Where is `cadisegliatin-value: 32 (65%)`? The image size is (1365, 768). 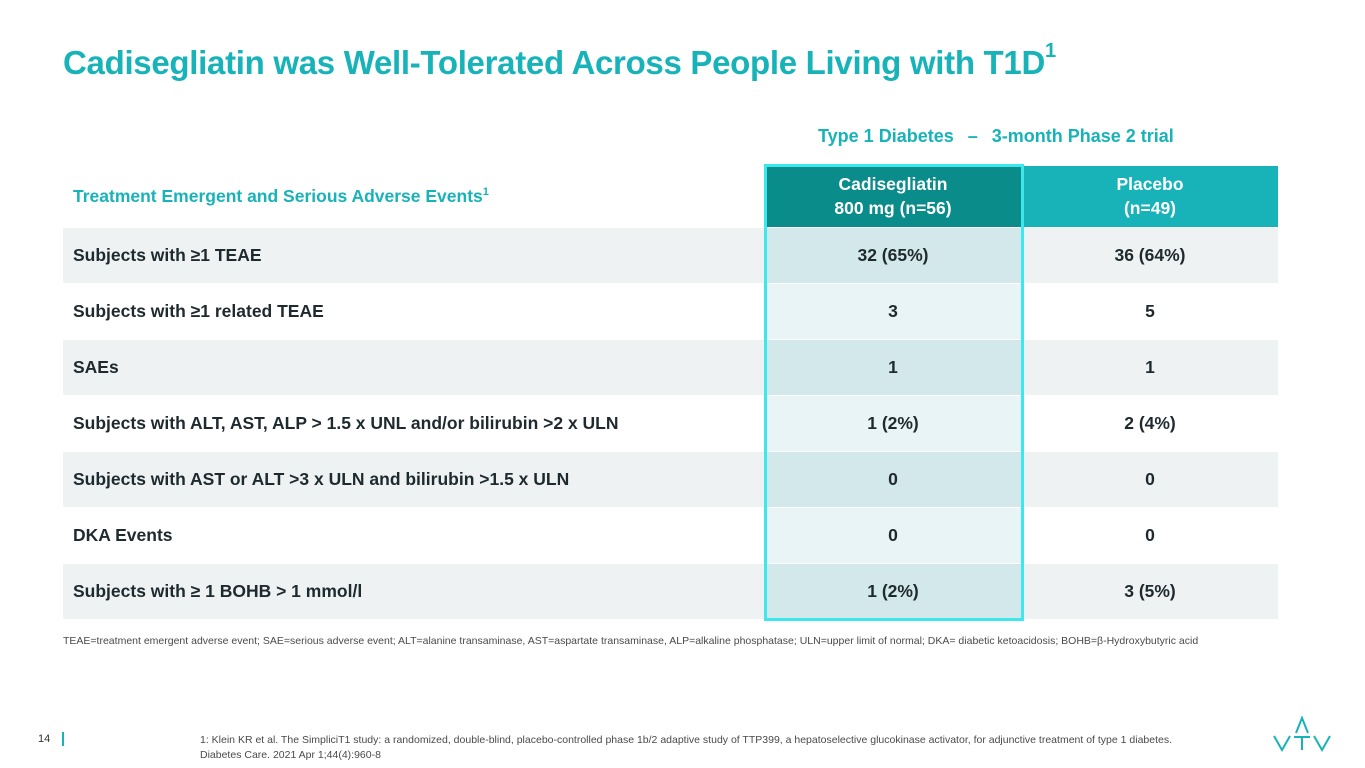
cadisegliatin-value: 32 (65%) is located at coordinates (893, 254).